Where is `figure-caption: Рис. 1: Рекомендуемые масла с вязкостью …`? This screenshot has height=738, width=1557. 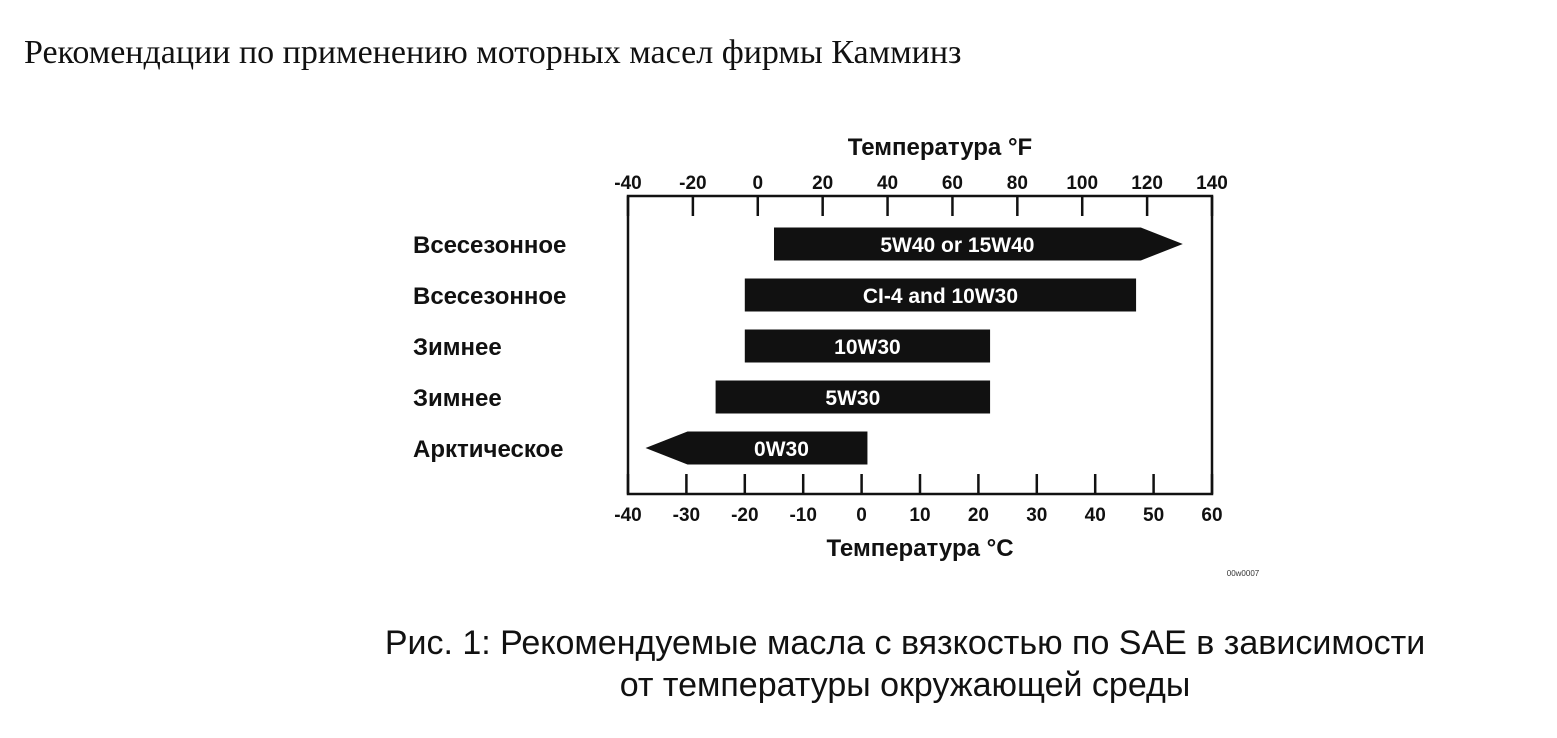
figure-caption: Рис. 1: Рекомендуемые масла с вязкостью … is located at coordinates (905, 664).